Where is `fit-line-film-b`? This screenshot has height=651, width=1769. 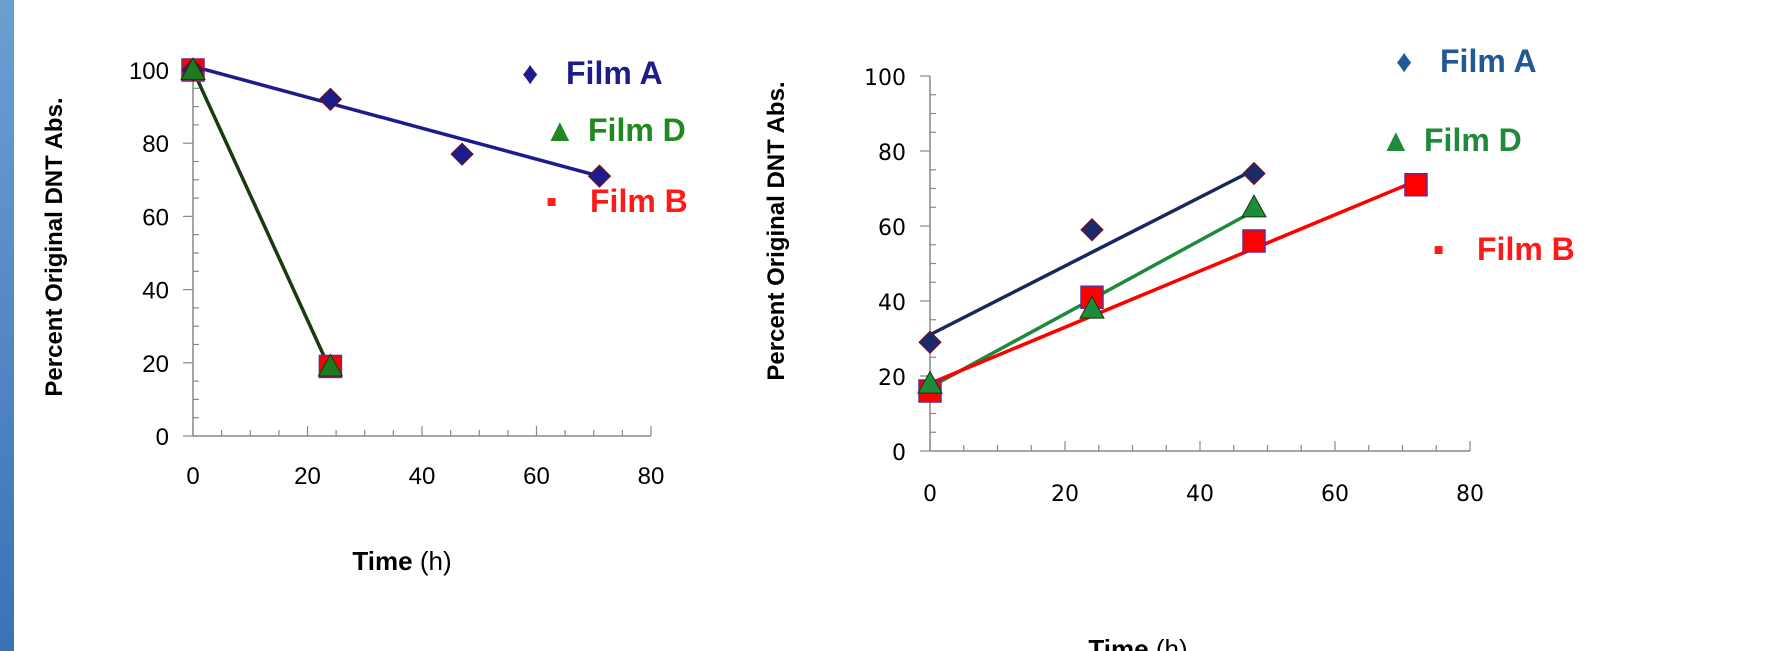 fit-line-film-b is located at coordinates (1173, 282).